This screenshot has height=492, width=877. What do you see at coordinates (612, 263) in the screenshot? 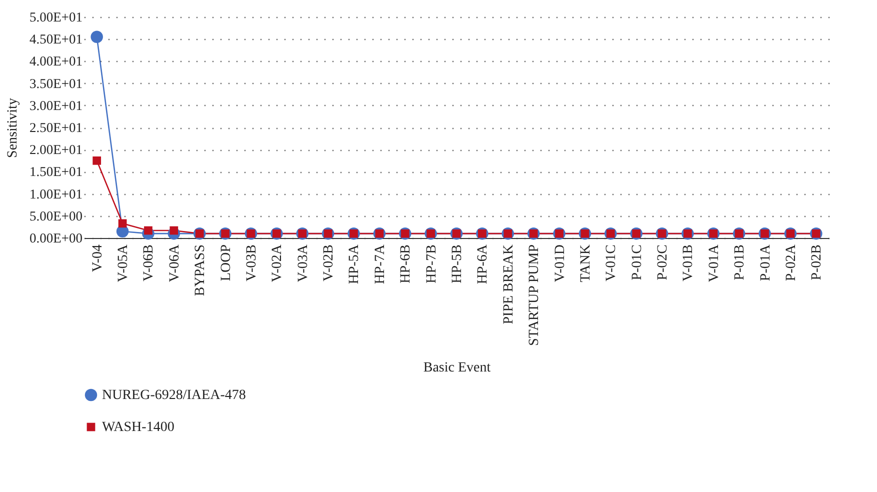
I see `x-tick-label: V-01C` at bounding box center [612, 263].